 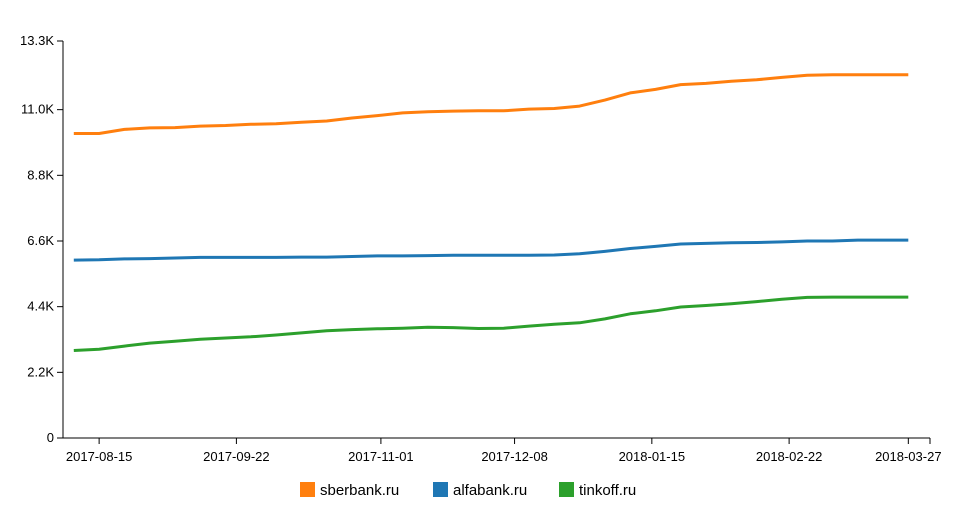 I want to click on x-tick-label: 2018-03-27, so click(x=908, y=456).